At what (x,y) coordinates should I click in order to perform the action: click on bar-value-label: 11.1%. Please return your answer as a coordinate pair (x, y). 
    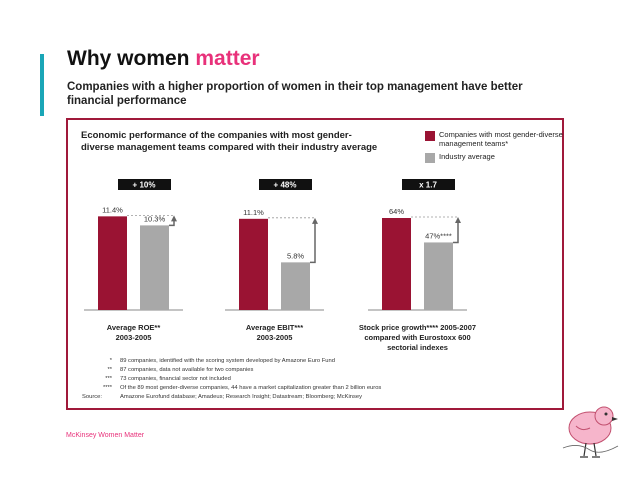
    Looking at the image, I should click on (253, 212).